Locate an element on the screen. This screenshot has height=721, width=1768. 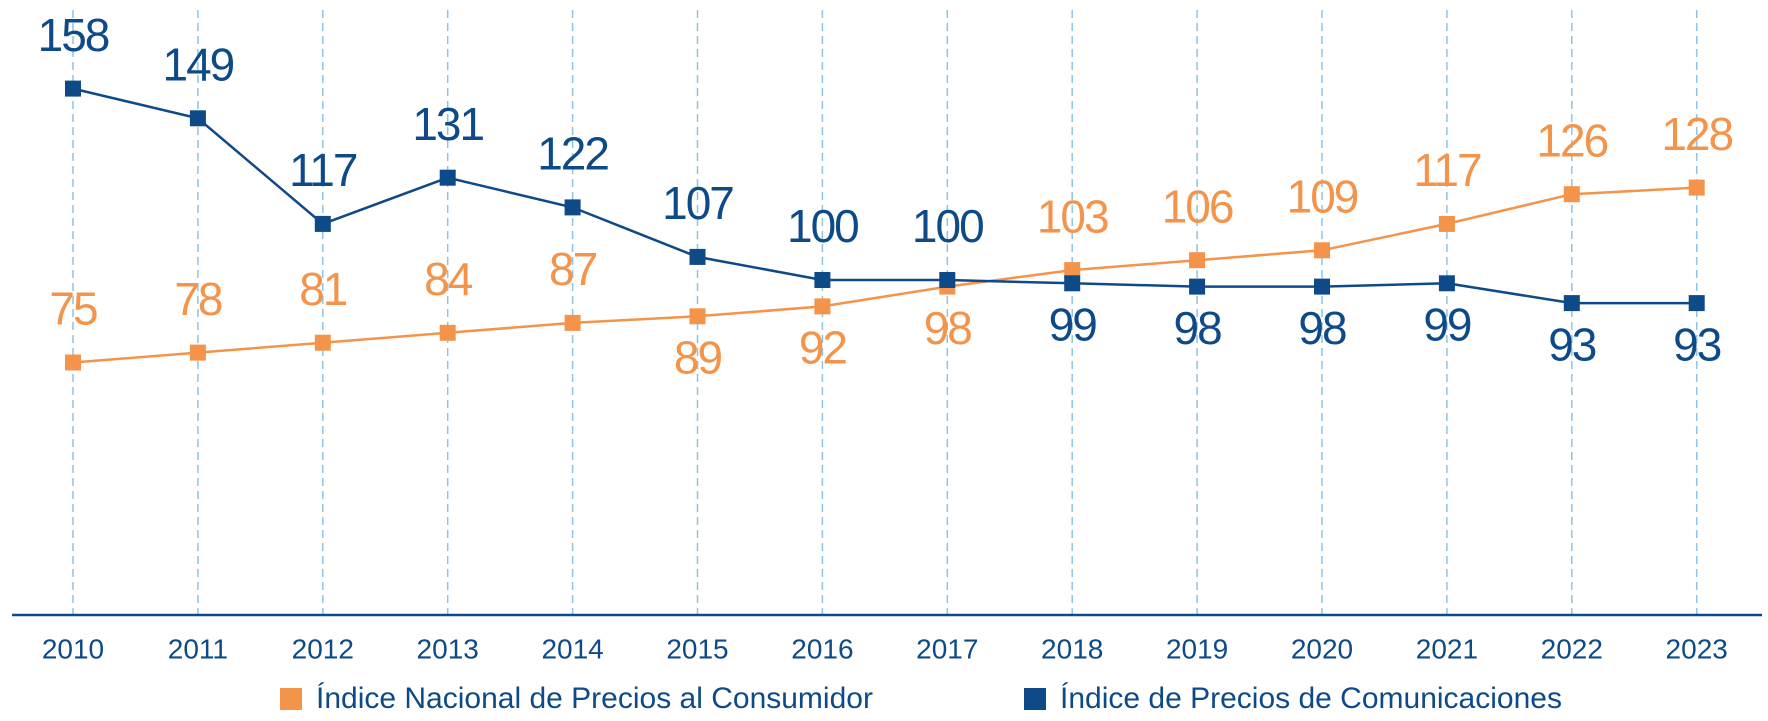
x-tick-label: 2022 is located at coordinates (1572, 648).